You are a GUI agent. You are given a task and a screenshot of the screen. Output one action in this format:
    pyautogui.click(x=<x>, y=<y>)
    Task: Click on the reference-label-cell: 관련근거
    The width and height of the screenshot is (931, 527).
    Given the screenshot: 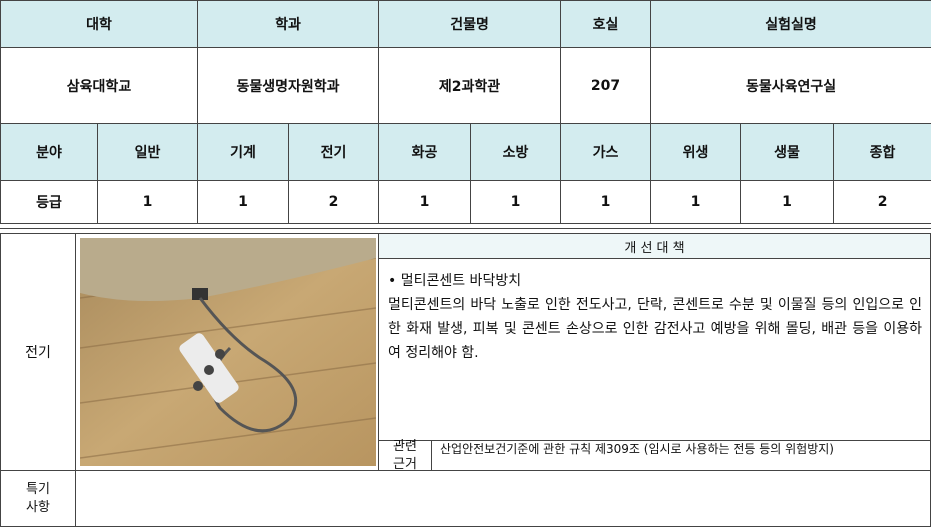 What is the action you would take?
    pyautogui.click(x=405, y=455)
    